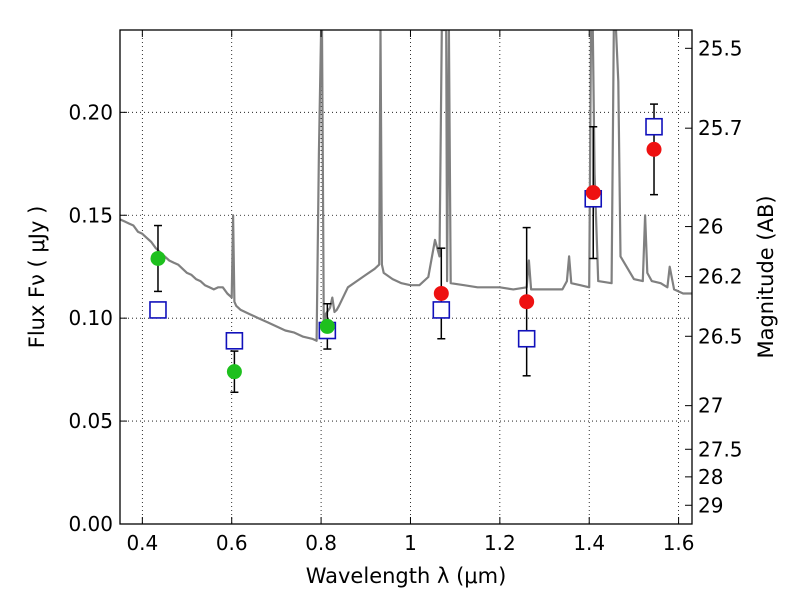  What do you see at coordinates (589, 543) in the screenshot?
I see `x-tick-label: 1.4` at bounding box center [589, 543].